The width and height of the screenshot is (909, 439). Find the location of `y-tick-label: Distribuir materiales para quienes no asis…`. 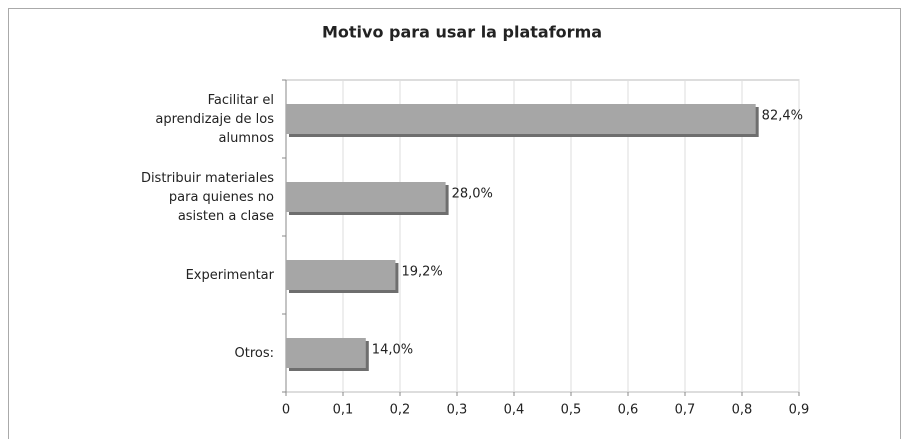

y-tick-label: Distribuir materiales para quienes no asis… is located at coordinates (207, 197).